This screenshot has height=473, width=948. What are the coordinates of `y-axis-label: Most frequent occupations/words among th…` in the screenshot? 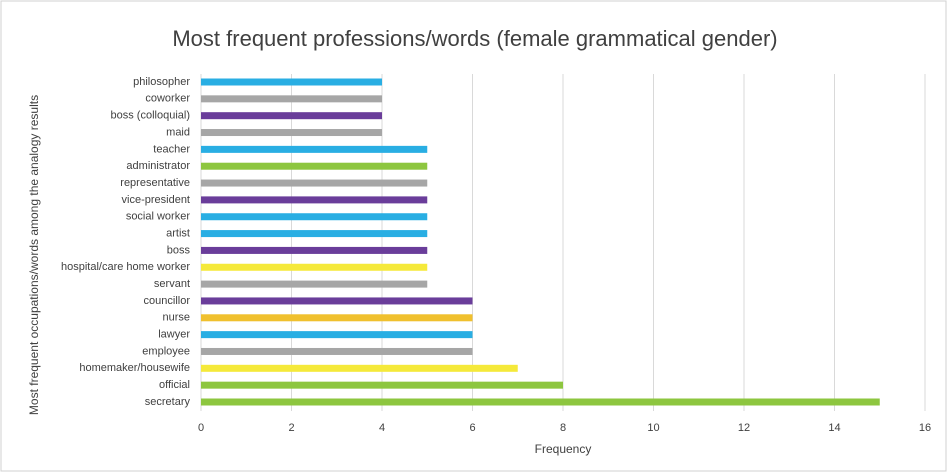 It's located at (34, 255).